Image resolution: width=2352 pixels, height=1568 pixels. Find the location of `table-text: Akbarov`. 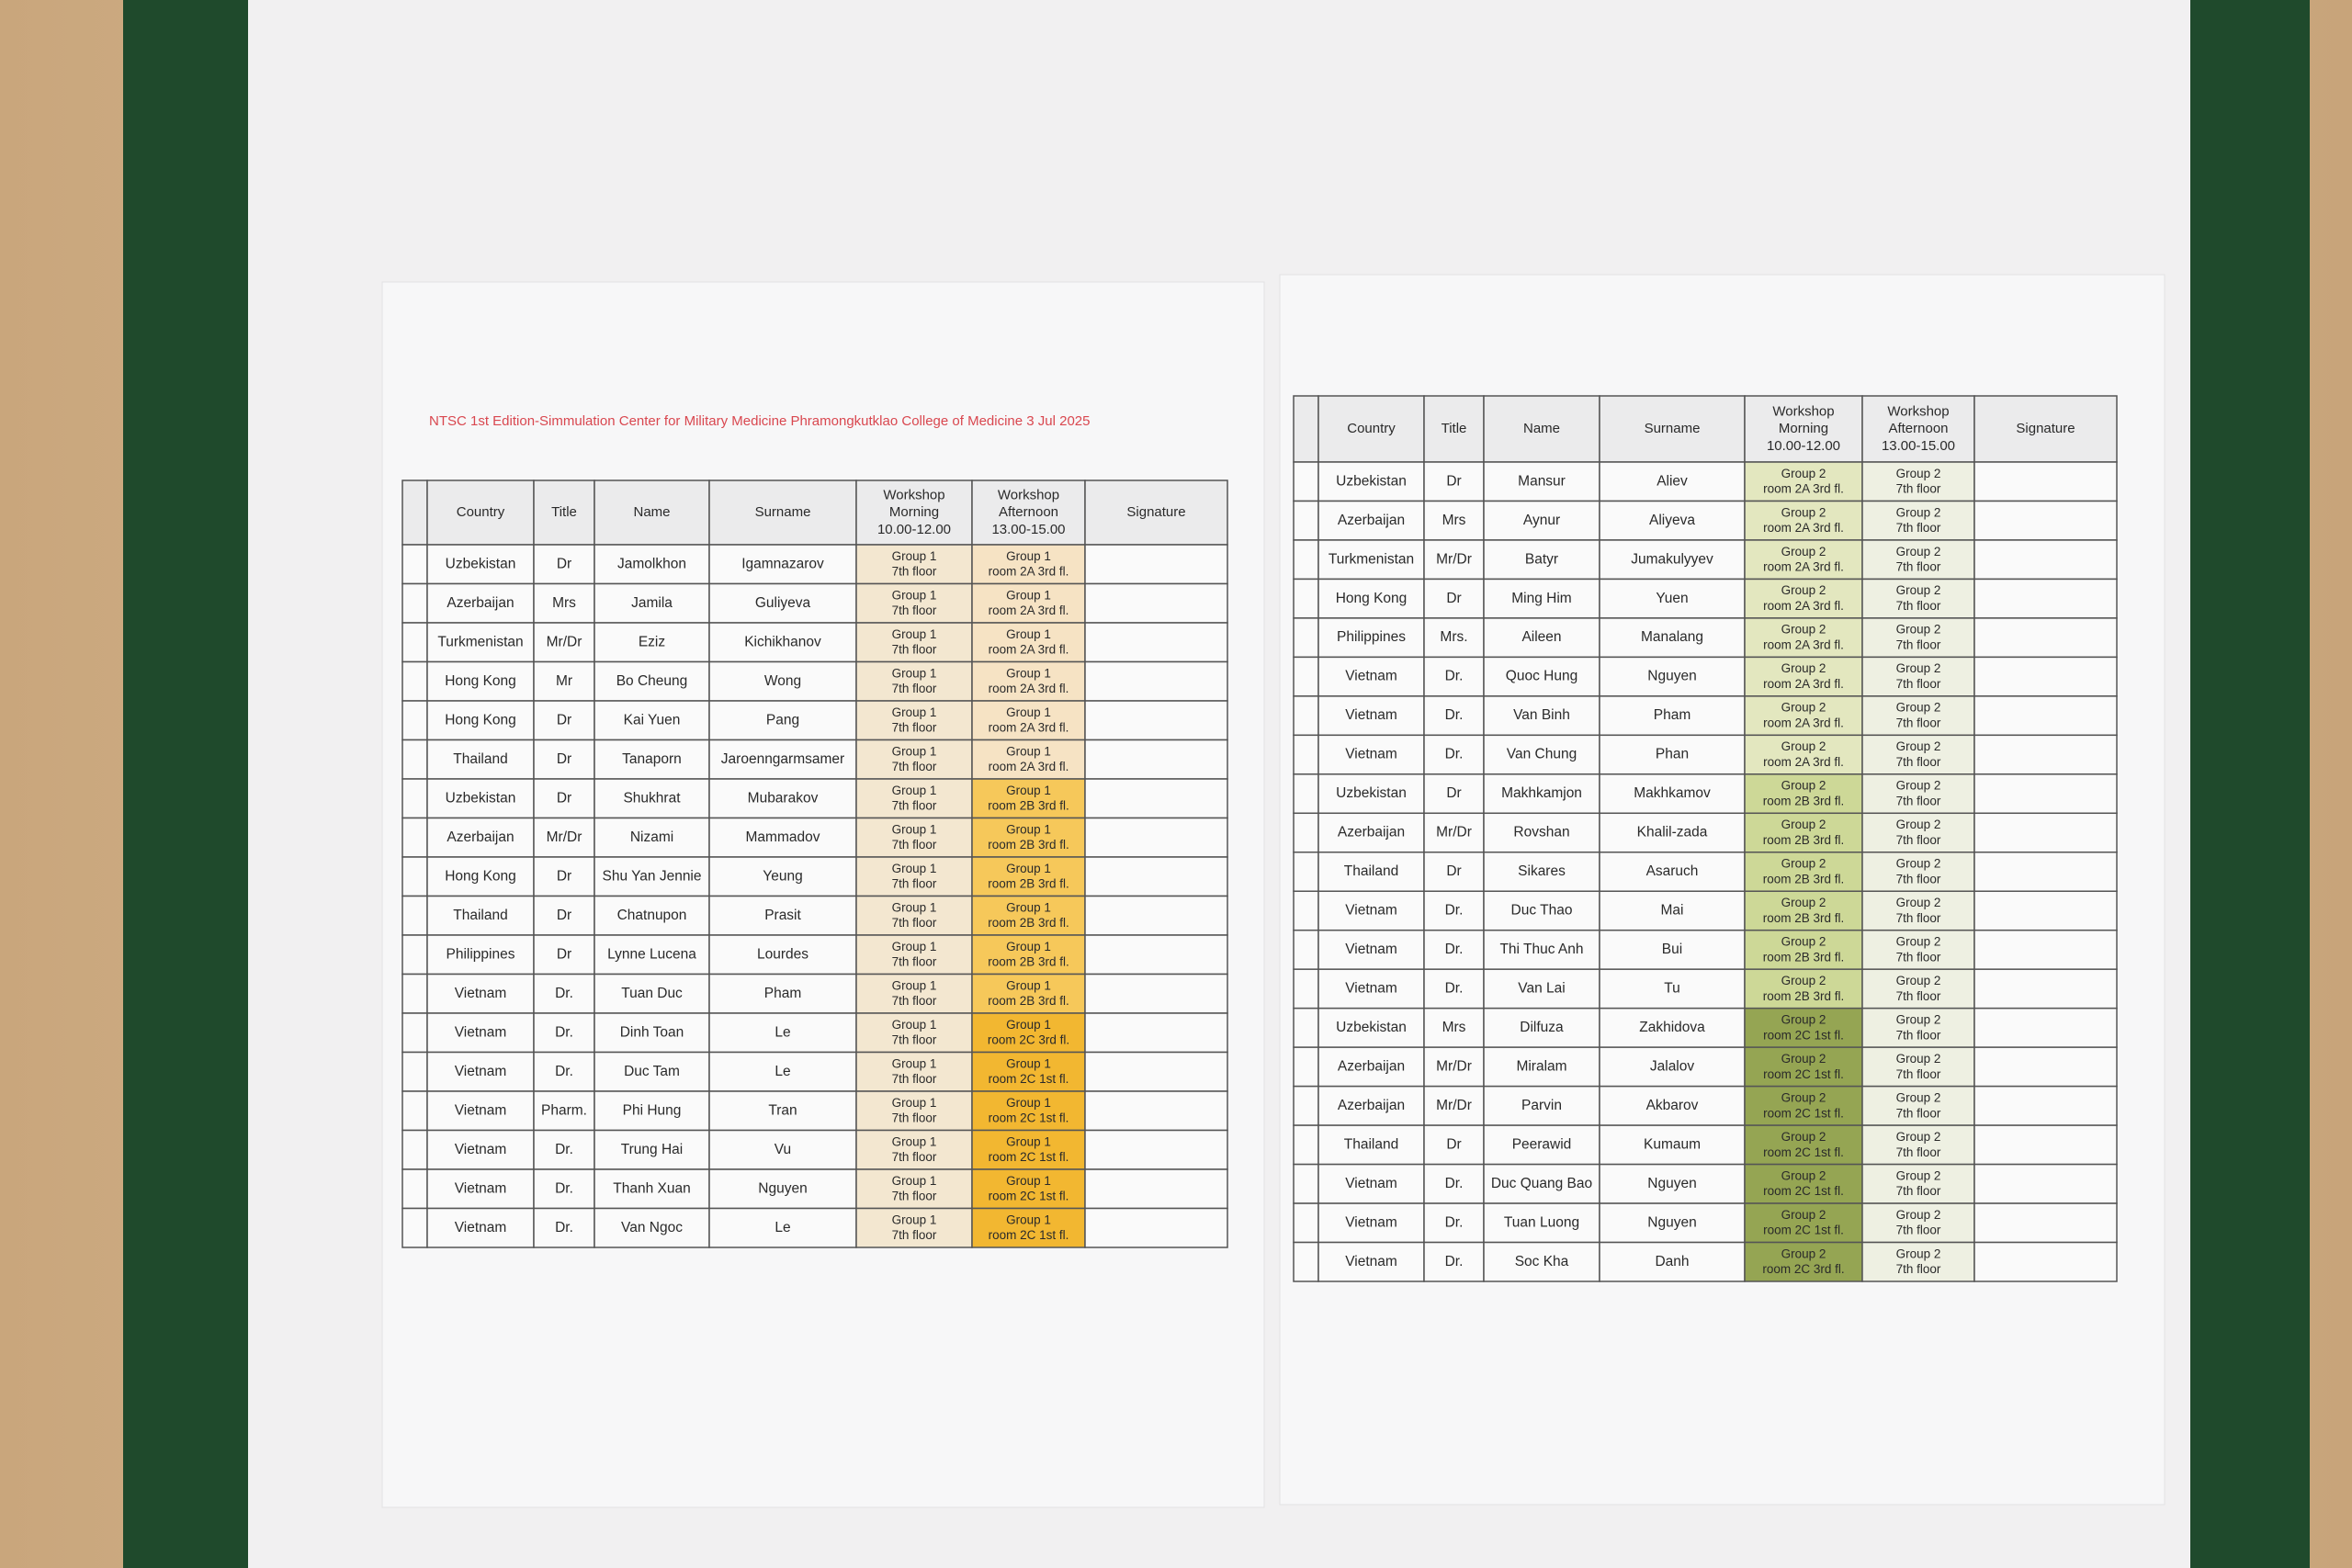

table-text: Akbarov is located at coordinates (1672, 1105).